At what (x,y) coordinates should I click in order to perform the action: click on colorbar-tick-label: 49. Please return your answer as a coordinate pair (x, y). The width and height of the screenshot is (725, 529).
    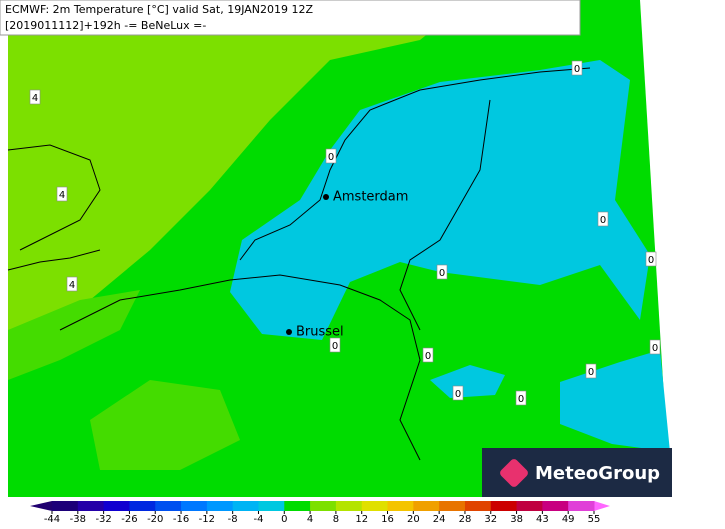
    Looking at the image, I should click on (568, 519).